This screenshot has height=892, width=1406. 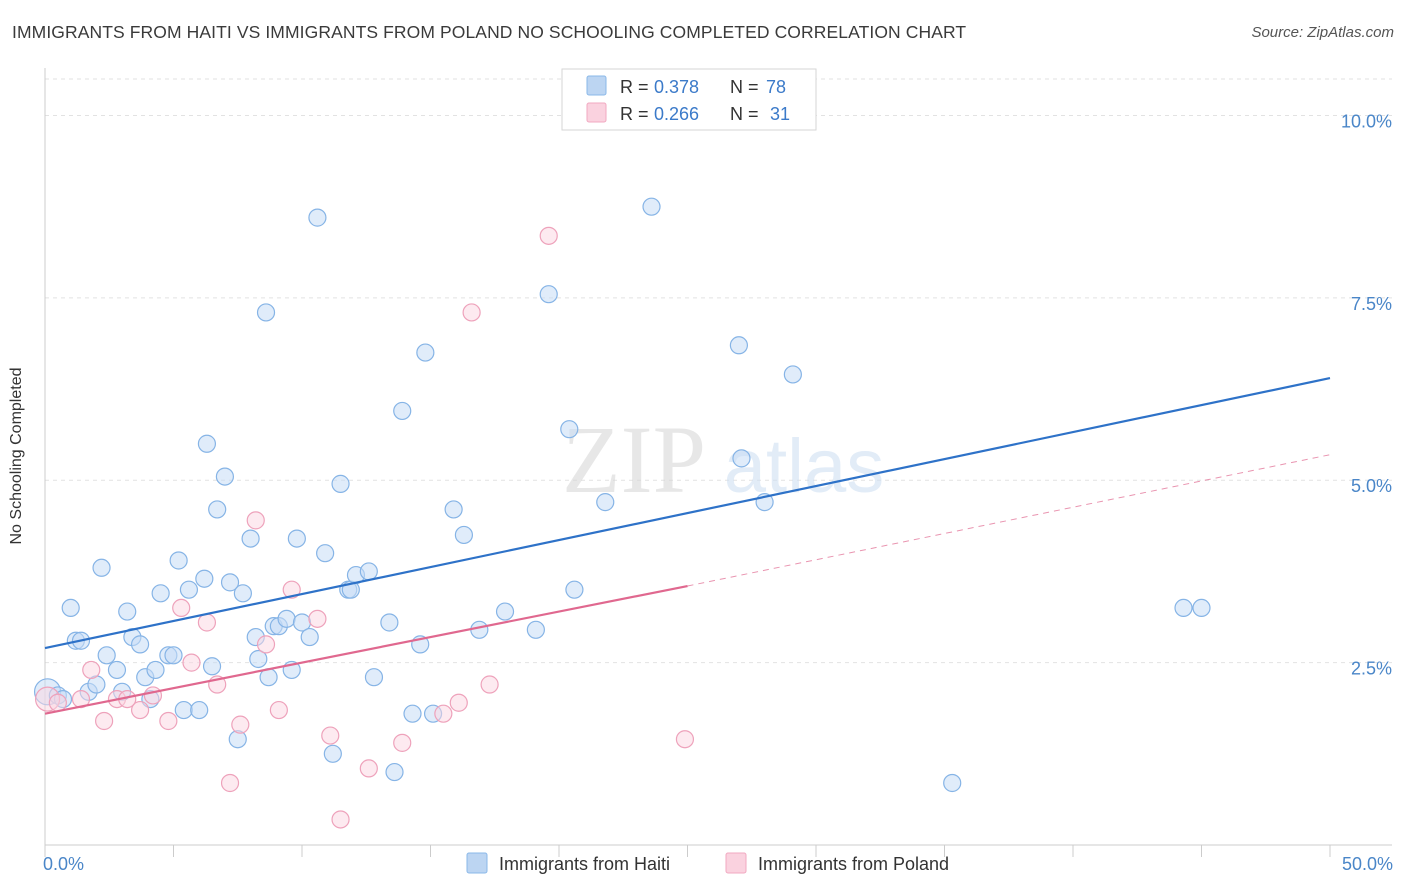 I want to click on stats-legend-n-value-haiti: 78, so click(x=776, y=87).